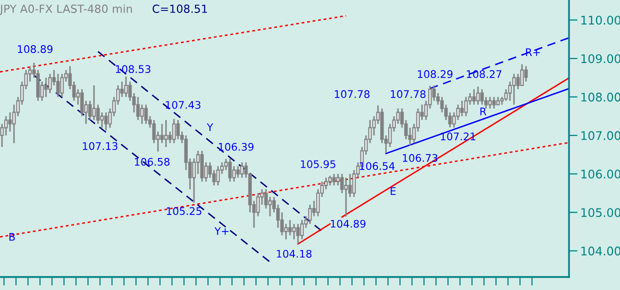 Image resolution: width=620 pixels, height=290 pixels. What do you see at coordinates (377, 166) in the screenshot?
I see `annotation: 106.54` at bounding box center [377, 166].